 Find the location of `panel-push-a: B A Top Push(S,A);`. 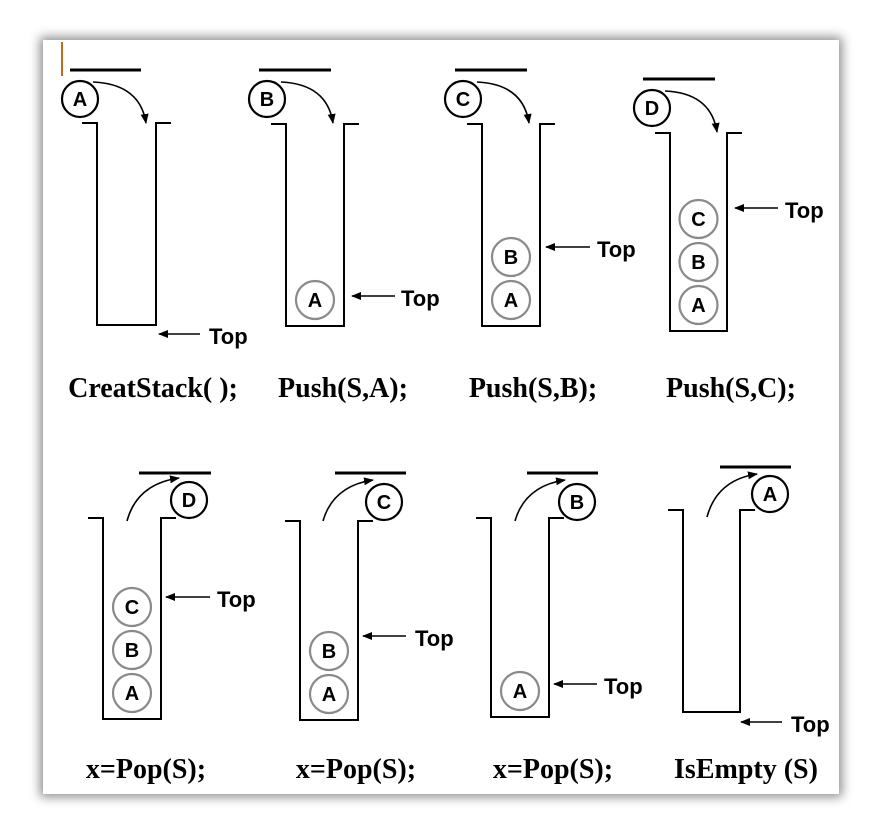

panel-push-a: B A Top Push(S,A); is located at coordinates (343, 236).